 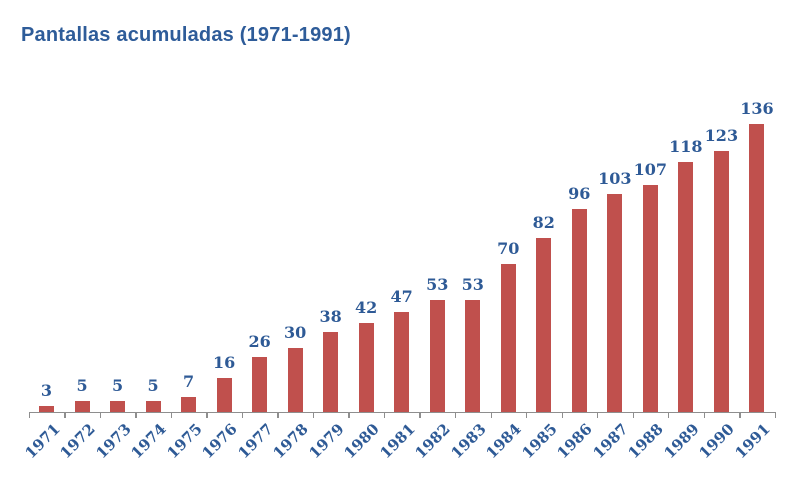 I want to click on bar-value-label: 3, so click(x=46, y=390).